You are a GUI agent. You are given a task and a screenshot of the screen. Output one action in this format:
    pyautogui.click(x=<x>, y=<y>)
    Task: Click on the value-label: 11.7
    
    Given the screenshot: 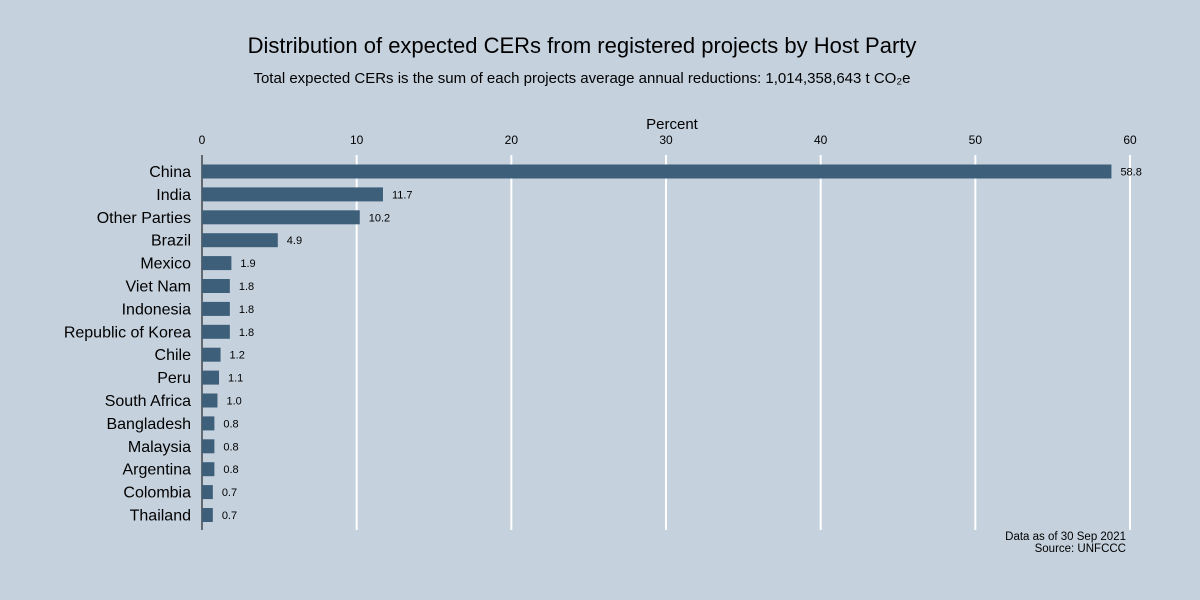 What is the action you would take?
    pyautogui.click(x=402, y=195)
    